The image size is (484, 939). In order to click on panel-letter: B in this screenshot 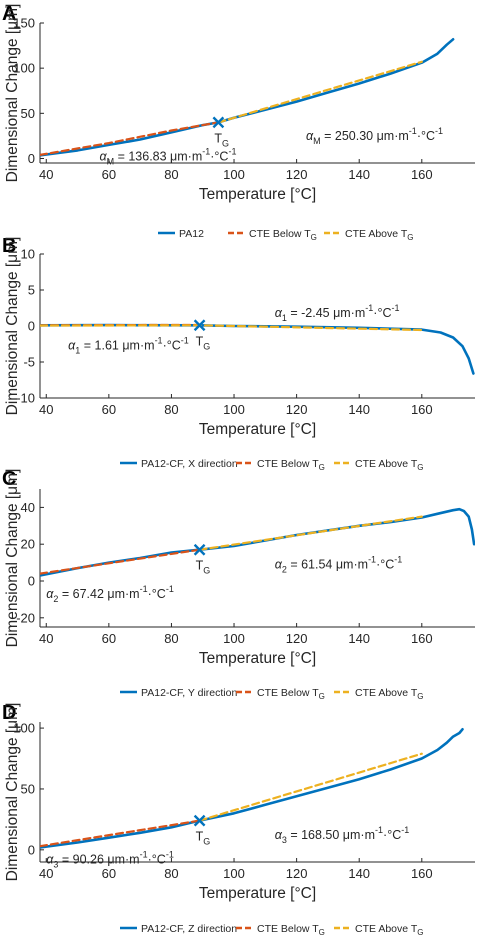, I will do `click(9, 246)`.